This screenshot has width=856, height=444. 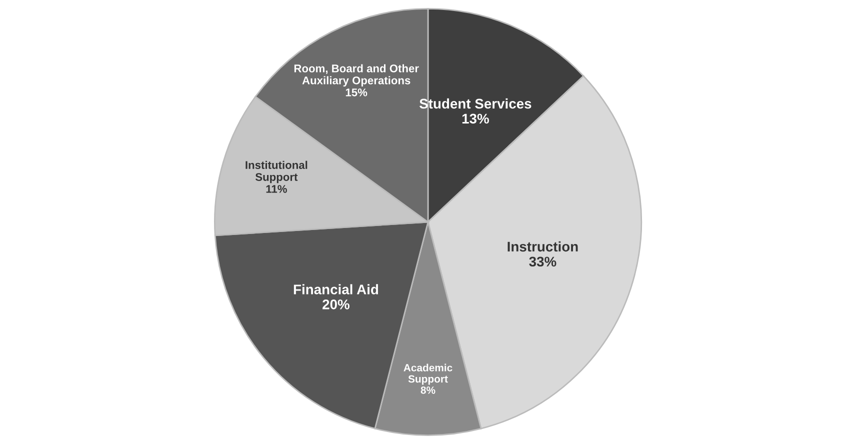 I want to click on slice-label: Academic Support, so click(x=428, y=374).